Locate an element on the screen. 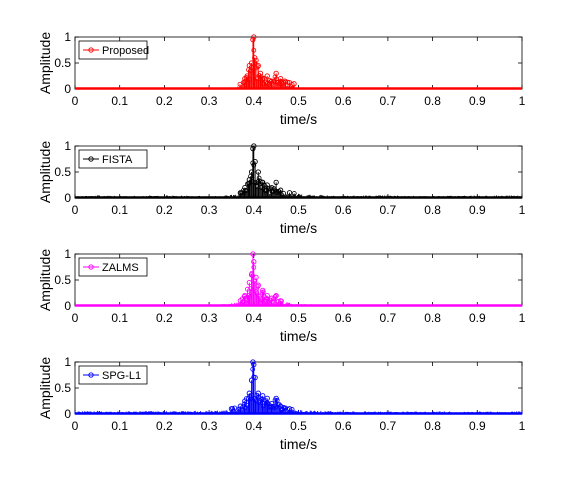  legend-label: SPG-L1 is located at coordinates (121, 376).